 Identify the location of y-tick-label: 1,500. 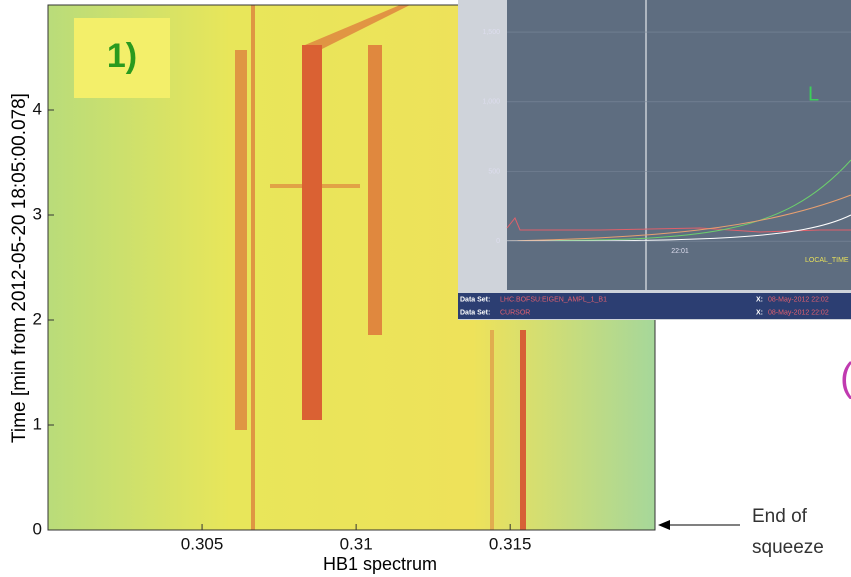
(491, 32).